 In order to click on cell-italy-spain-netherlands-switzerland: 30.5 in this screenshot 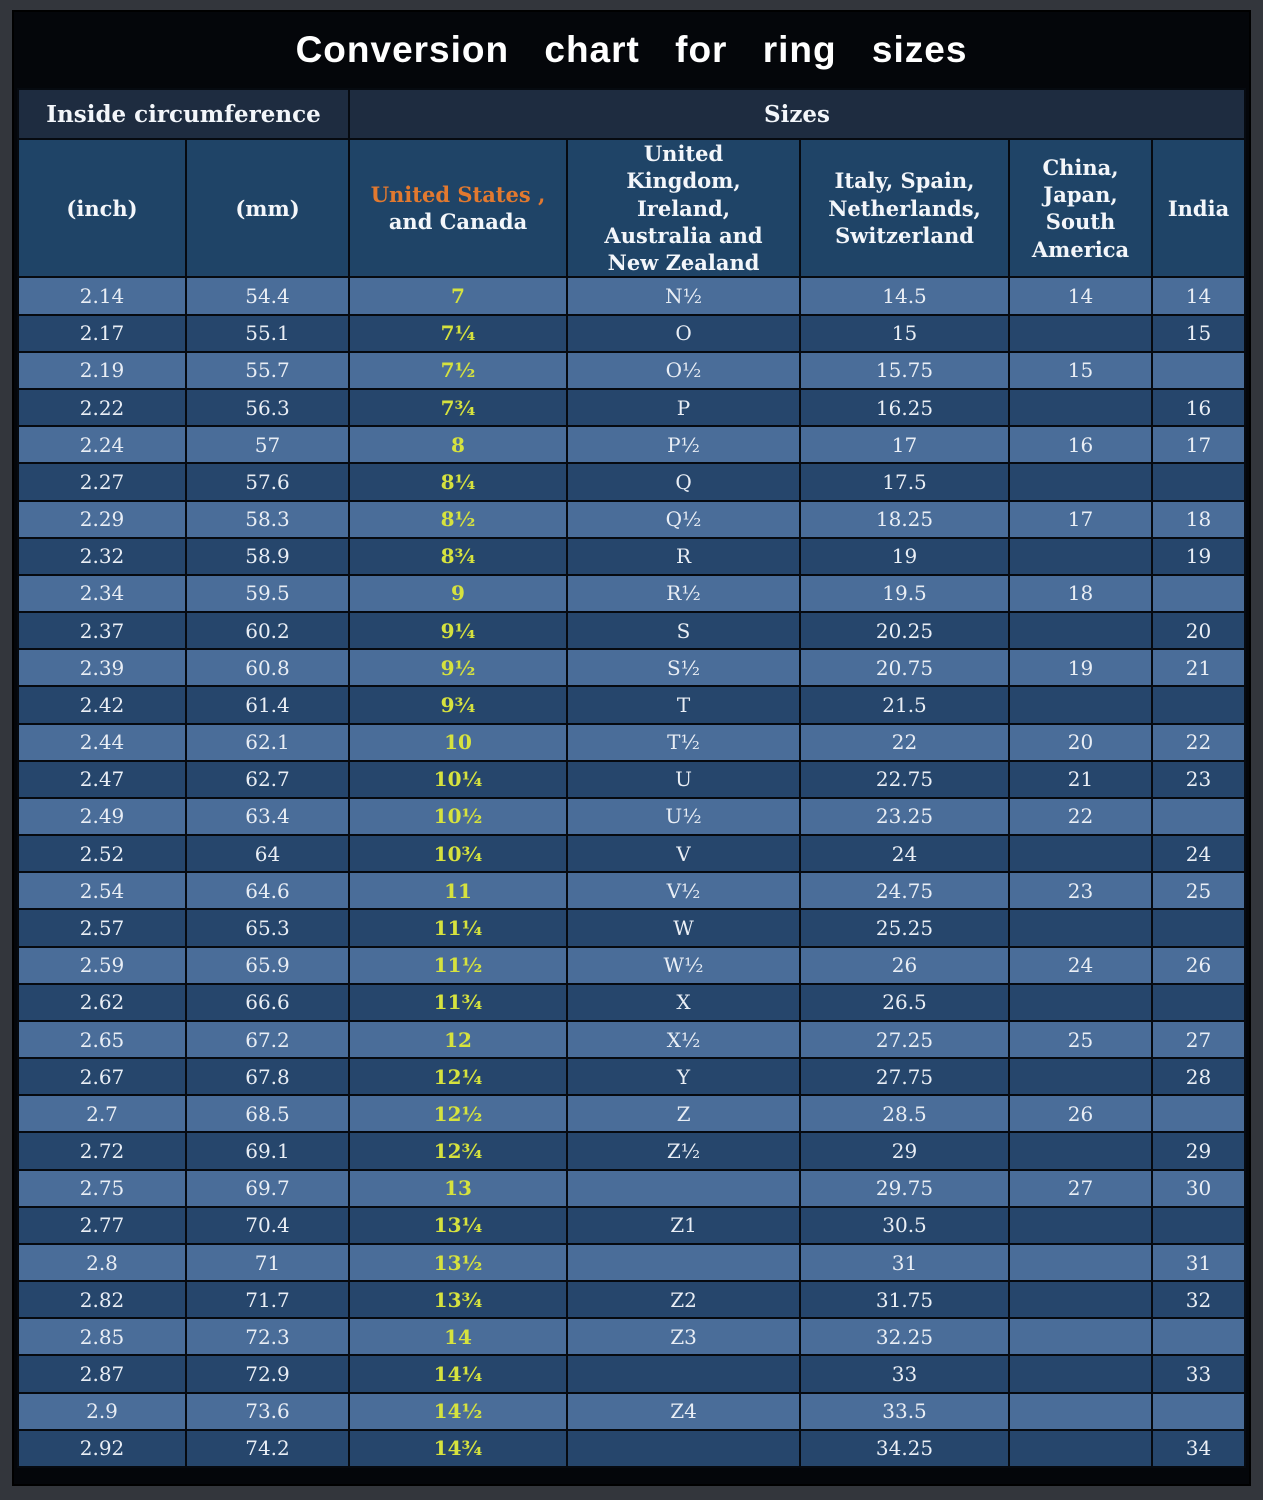, I will do `click(905, 1225)`.